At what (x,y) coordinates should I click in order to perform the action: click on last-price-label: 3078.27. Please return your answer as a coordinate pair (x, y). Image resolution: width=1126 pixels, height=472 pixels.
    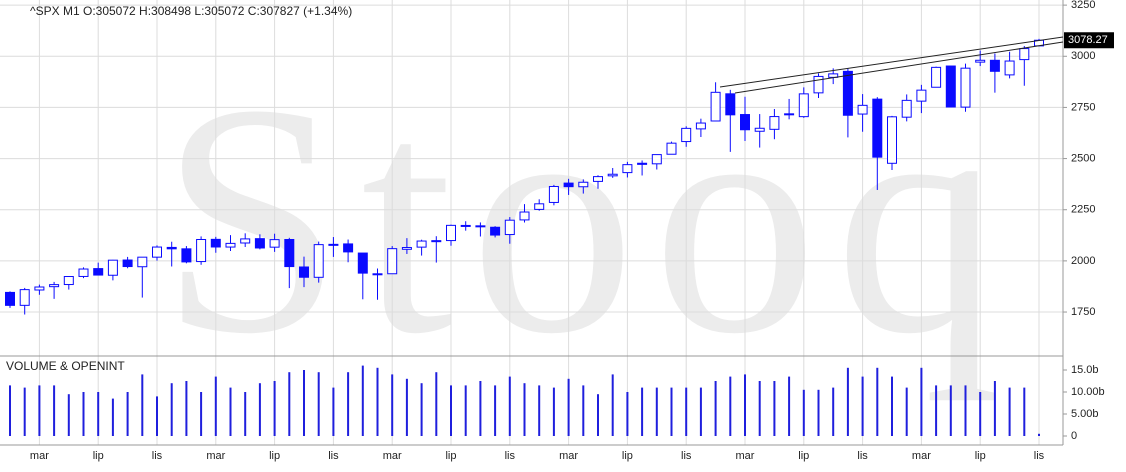
    Looking at the image, I should click on (1088, 40).